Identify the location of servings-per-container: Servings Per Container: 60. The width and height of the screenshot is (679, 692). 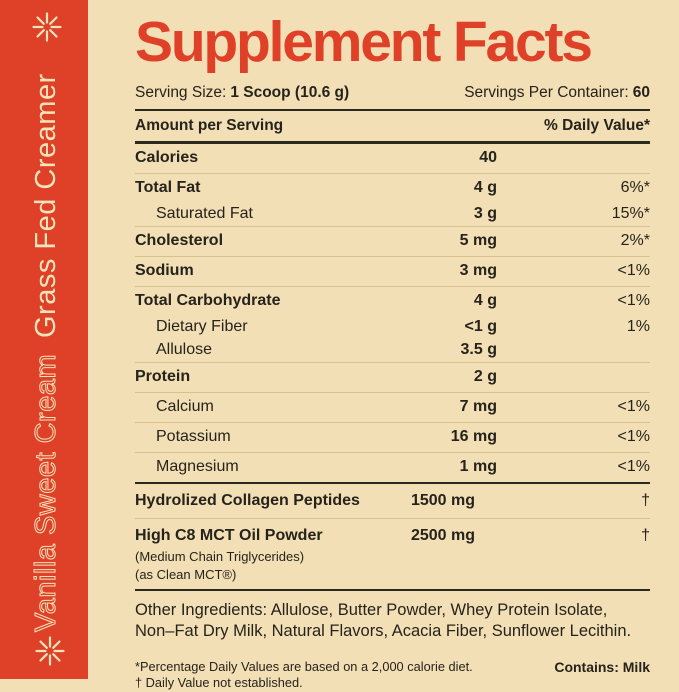
(557, 92).